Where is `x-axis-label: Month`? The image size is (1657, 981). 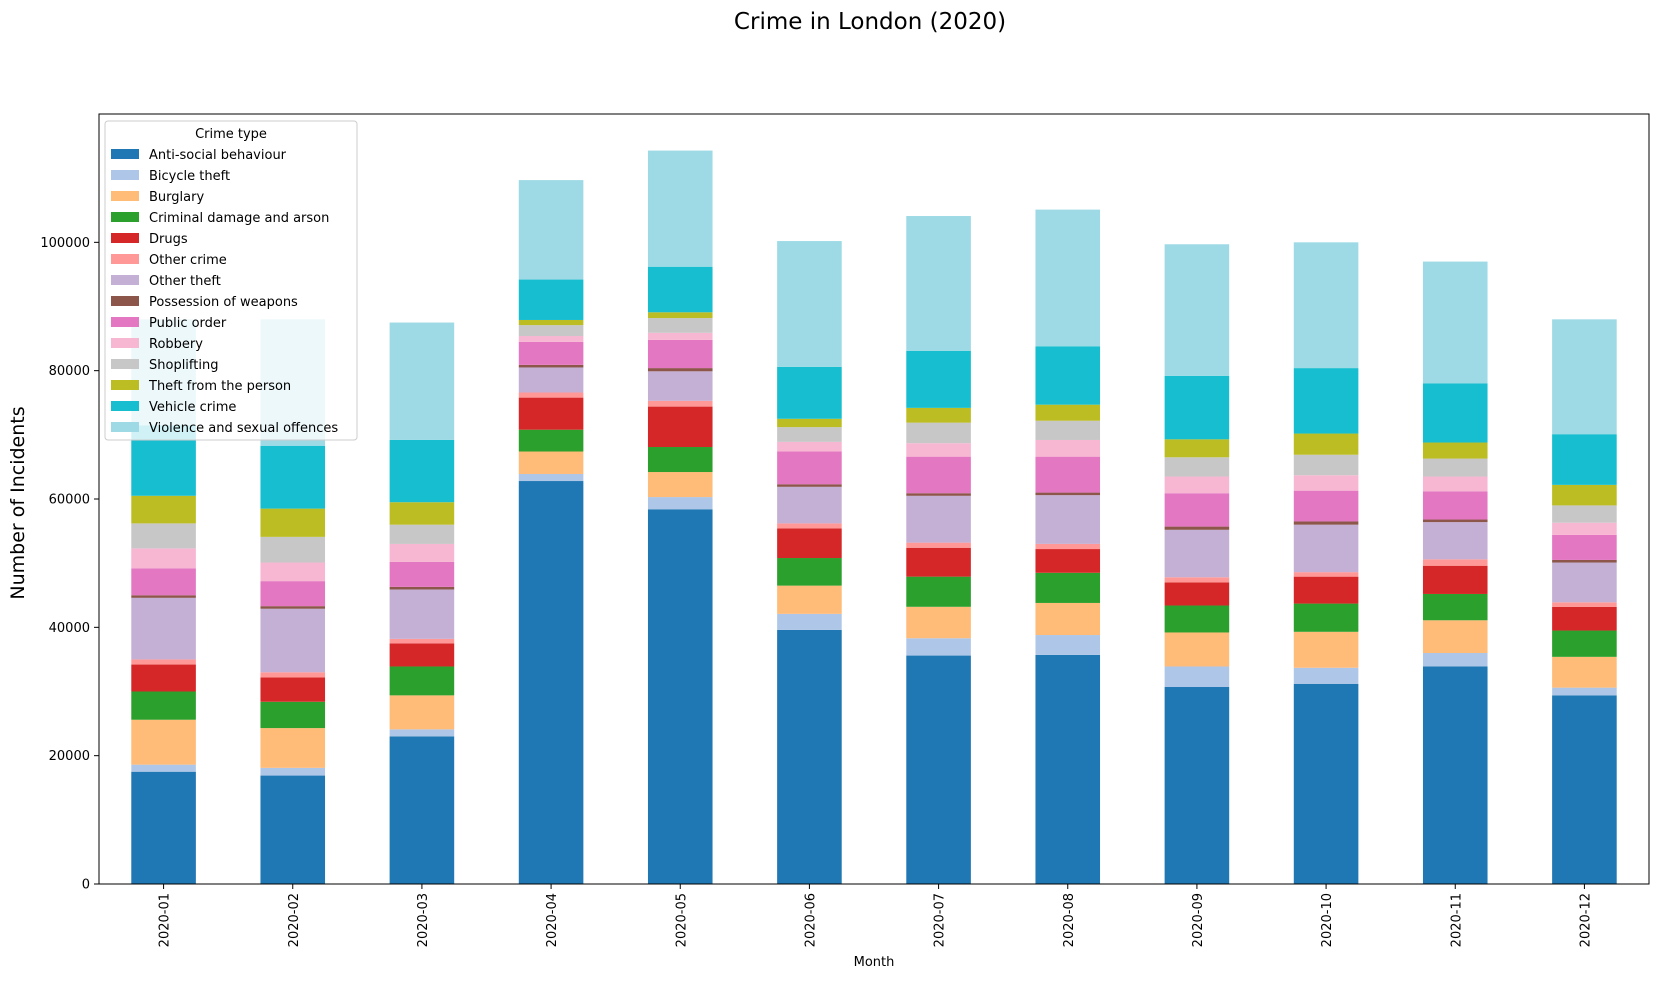
x-axis-label: Month is located at coordinates (874, 962).